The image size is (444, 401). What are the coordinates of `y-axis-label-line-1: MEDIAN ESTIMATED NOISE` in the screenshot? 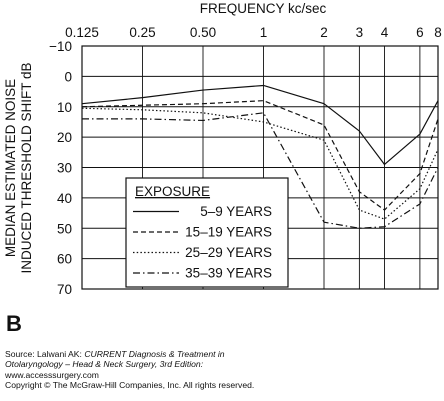 It's located at (10, 168).